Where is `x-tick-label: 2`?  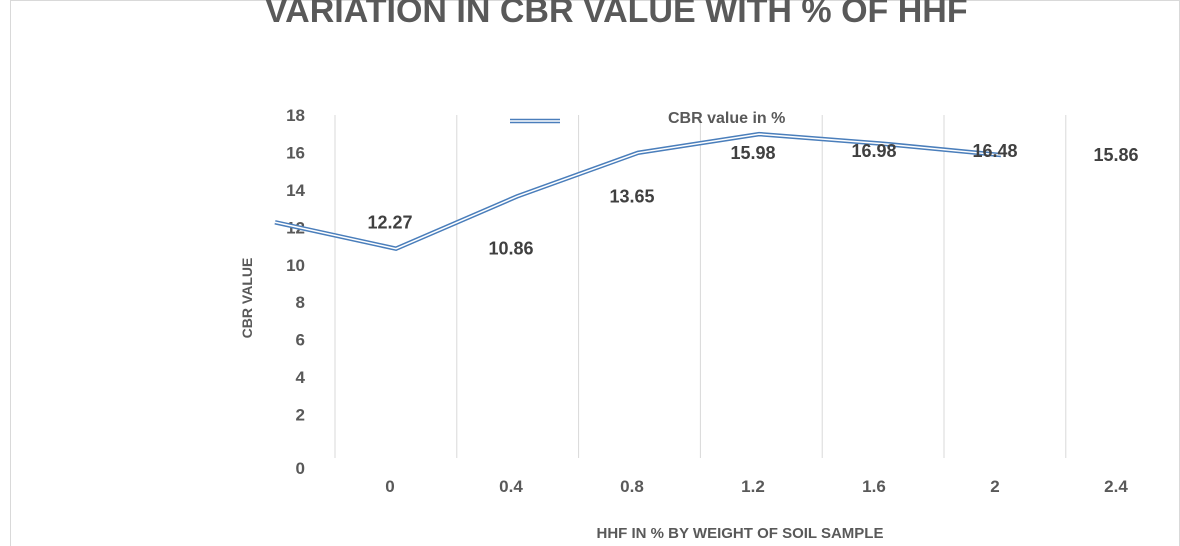
x-tick-label: 2 is located at coordinates (994, 486).